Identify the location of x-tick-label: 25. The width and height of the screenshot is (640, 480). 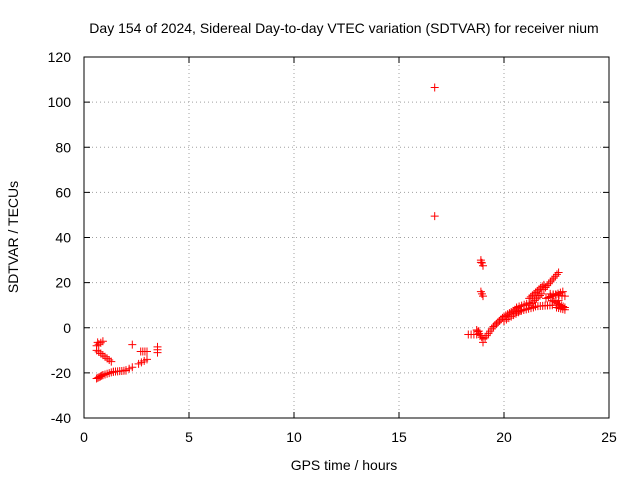
(609, 437).